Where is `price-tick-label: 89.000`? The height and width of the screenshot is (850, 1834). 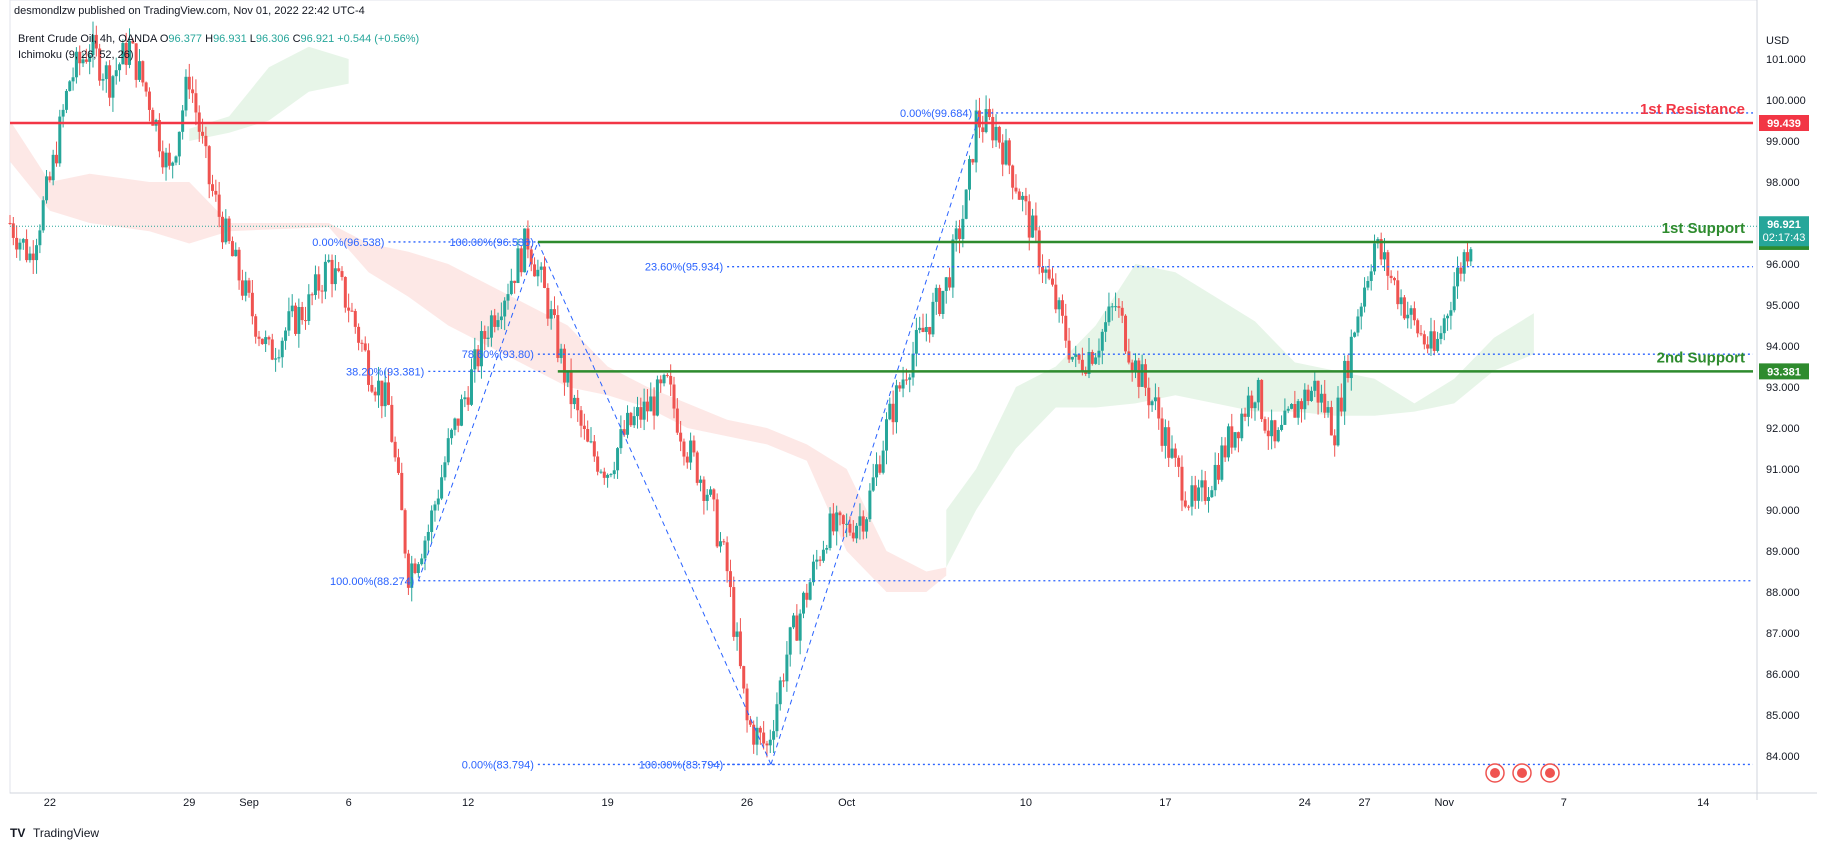 price-tick-label: 89.000 is located at coordinates (1783, 552).